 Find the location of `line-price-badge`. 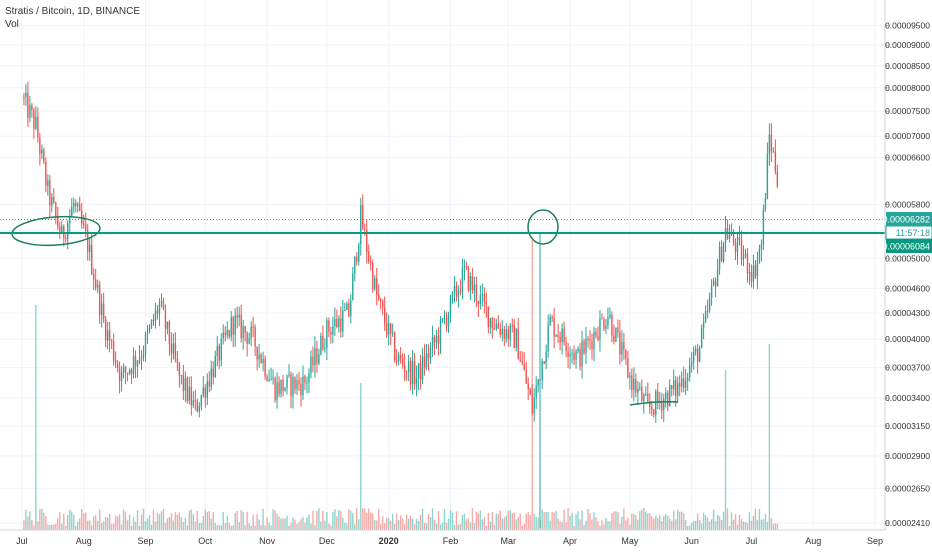

line-price-badge is located at coordinates (909, 246).